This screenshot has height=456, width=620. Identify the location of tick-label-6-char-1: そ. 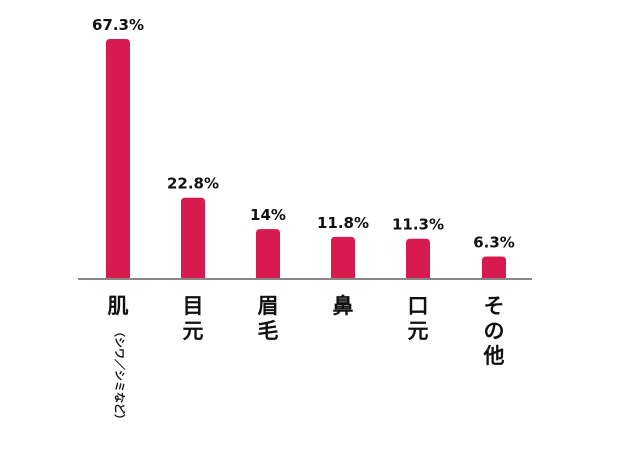
(494, 306).